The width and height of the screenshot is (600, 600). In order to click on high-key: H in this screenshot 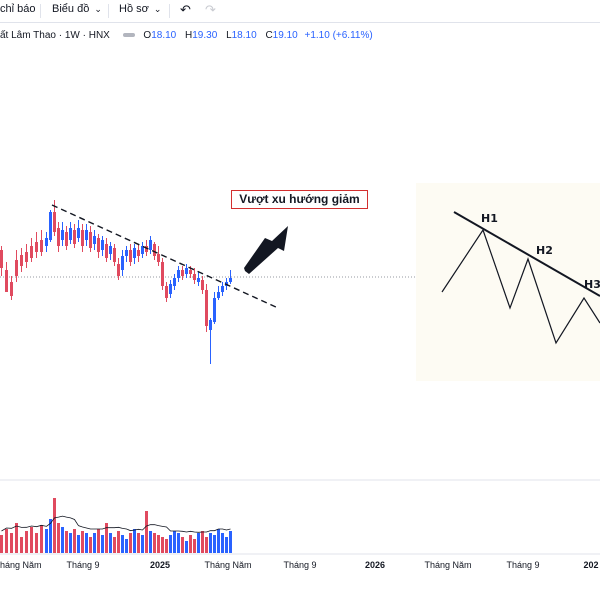, I will do `click(189, 35)`.